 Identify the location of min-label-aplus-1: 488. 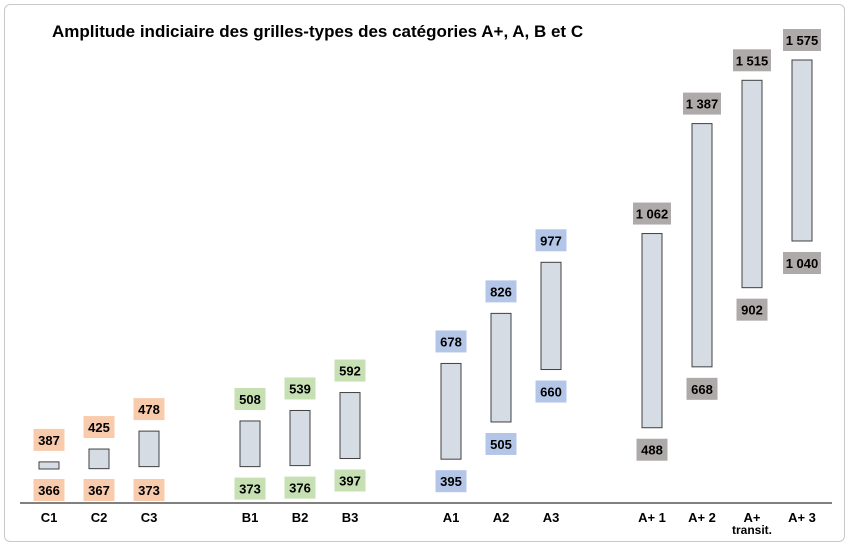
(652, 450).